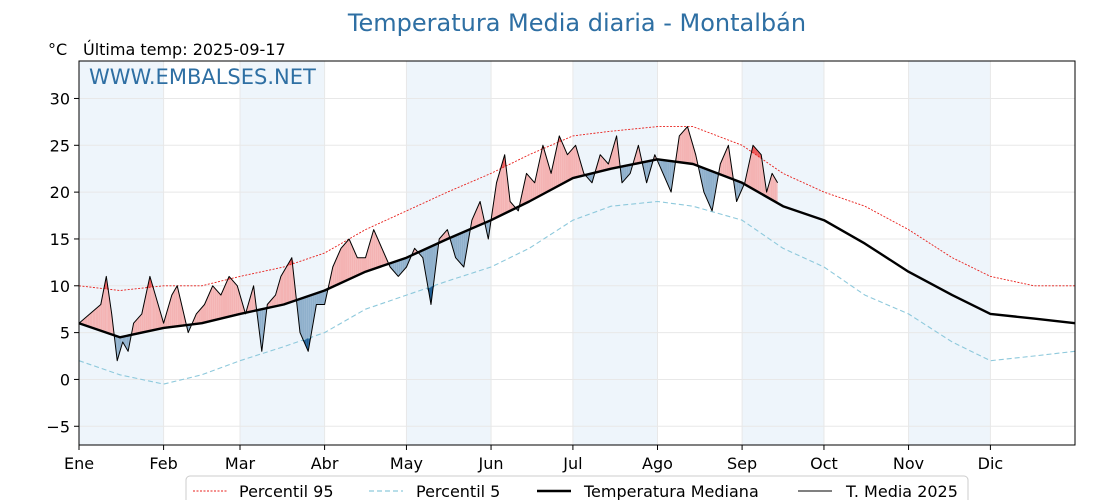 This screenshot has height=500, width=1120. Describe the element at coordinates (62, 262) in the screenshot. I see `y-axis: −5 0 5 10 15 20 25 30` at that location.